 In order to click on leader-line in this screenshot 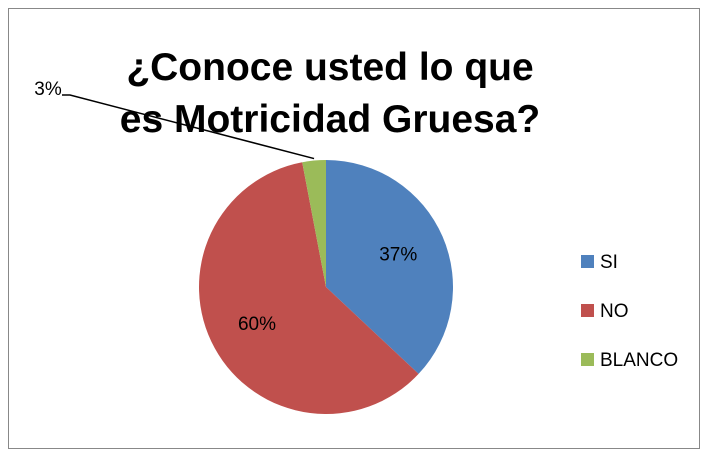, I will do `click(188, 127)`.